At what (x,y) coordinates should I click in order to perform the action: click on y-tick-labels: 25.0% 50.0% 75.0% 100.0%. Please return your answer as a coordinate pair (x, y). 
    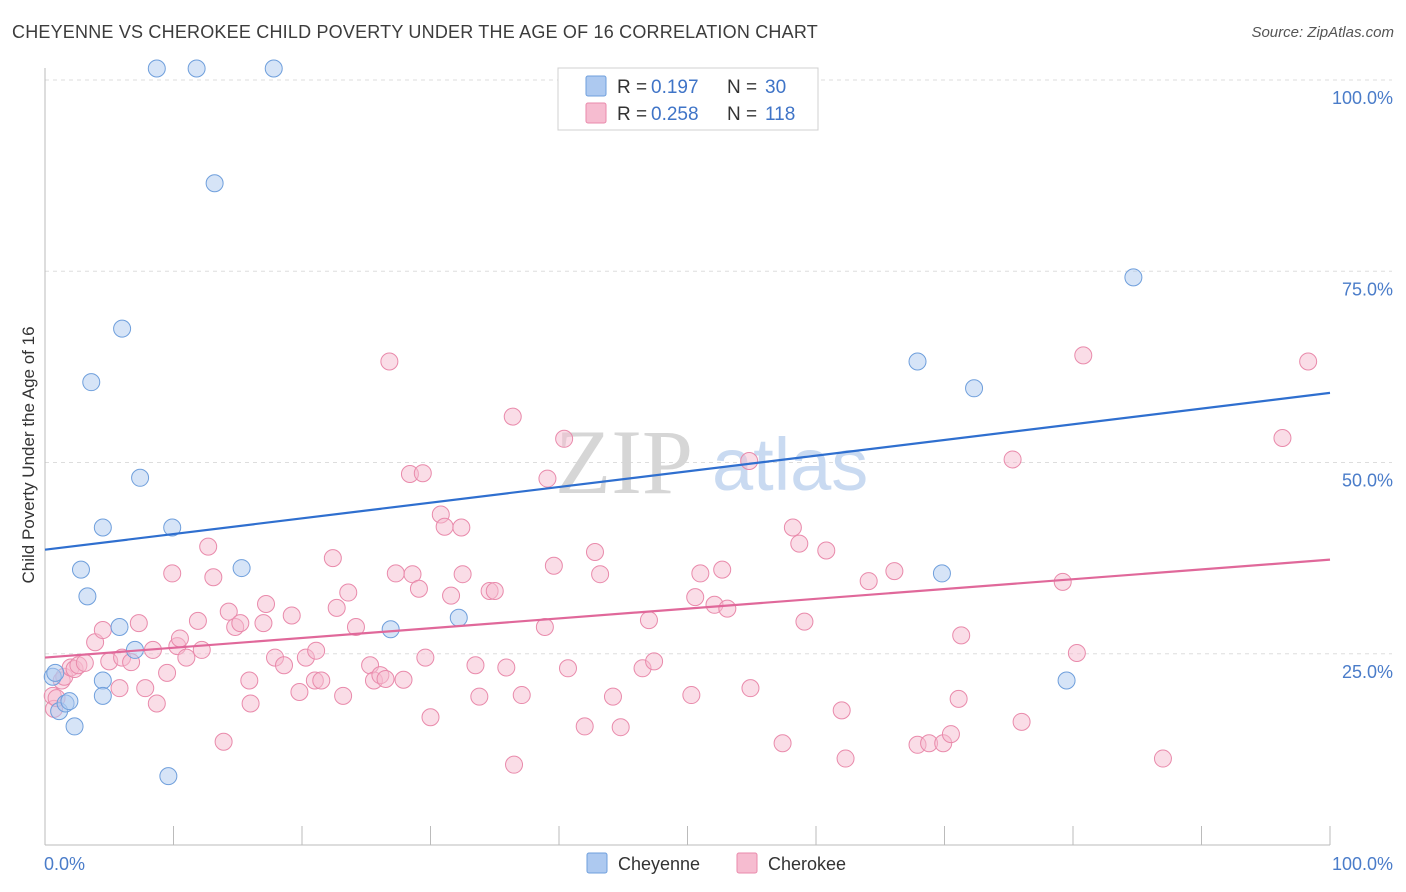
    Looking at the image, I should click on (1362, 385).